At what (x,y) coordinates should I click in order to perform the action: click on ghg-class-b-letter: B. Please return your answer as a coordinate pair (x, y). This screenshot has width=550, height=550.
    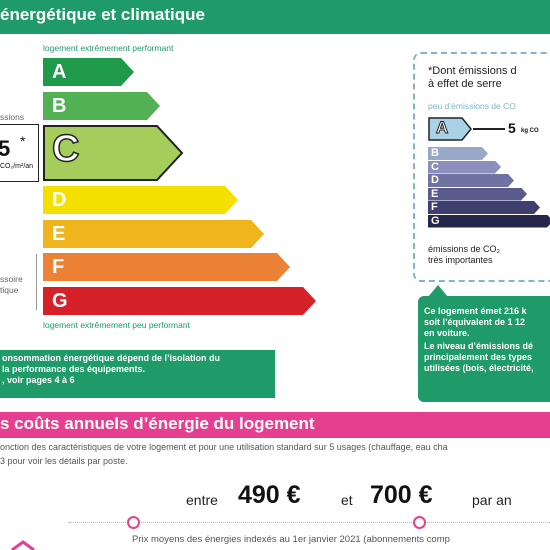
    Looking at the image, I should click on (435, 153).